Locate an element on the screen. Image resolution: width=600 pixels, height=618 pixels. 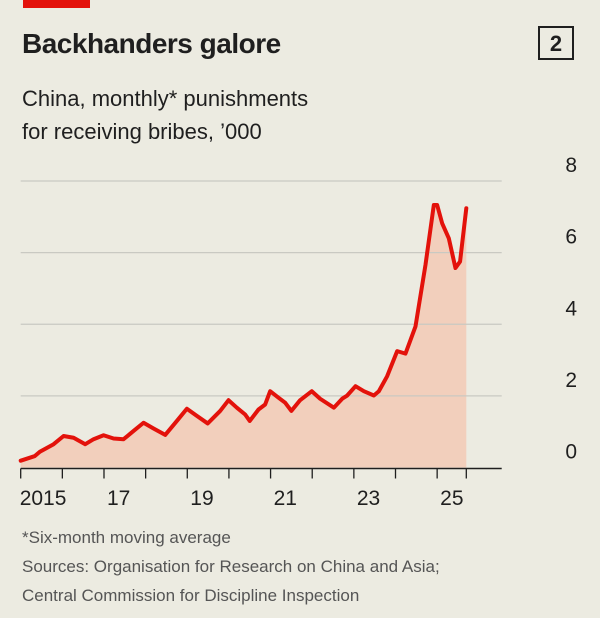
x-tick-label: 21 is located at coordinates (285, 498).